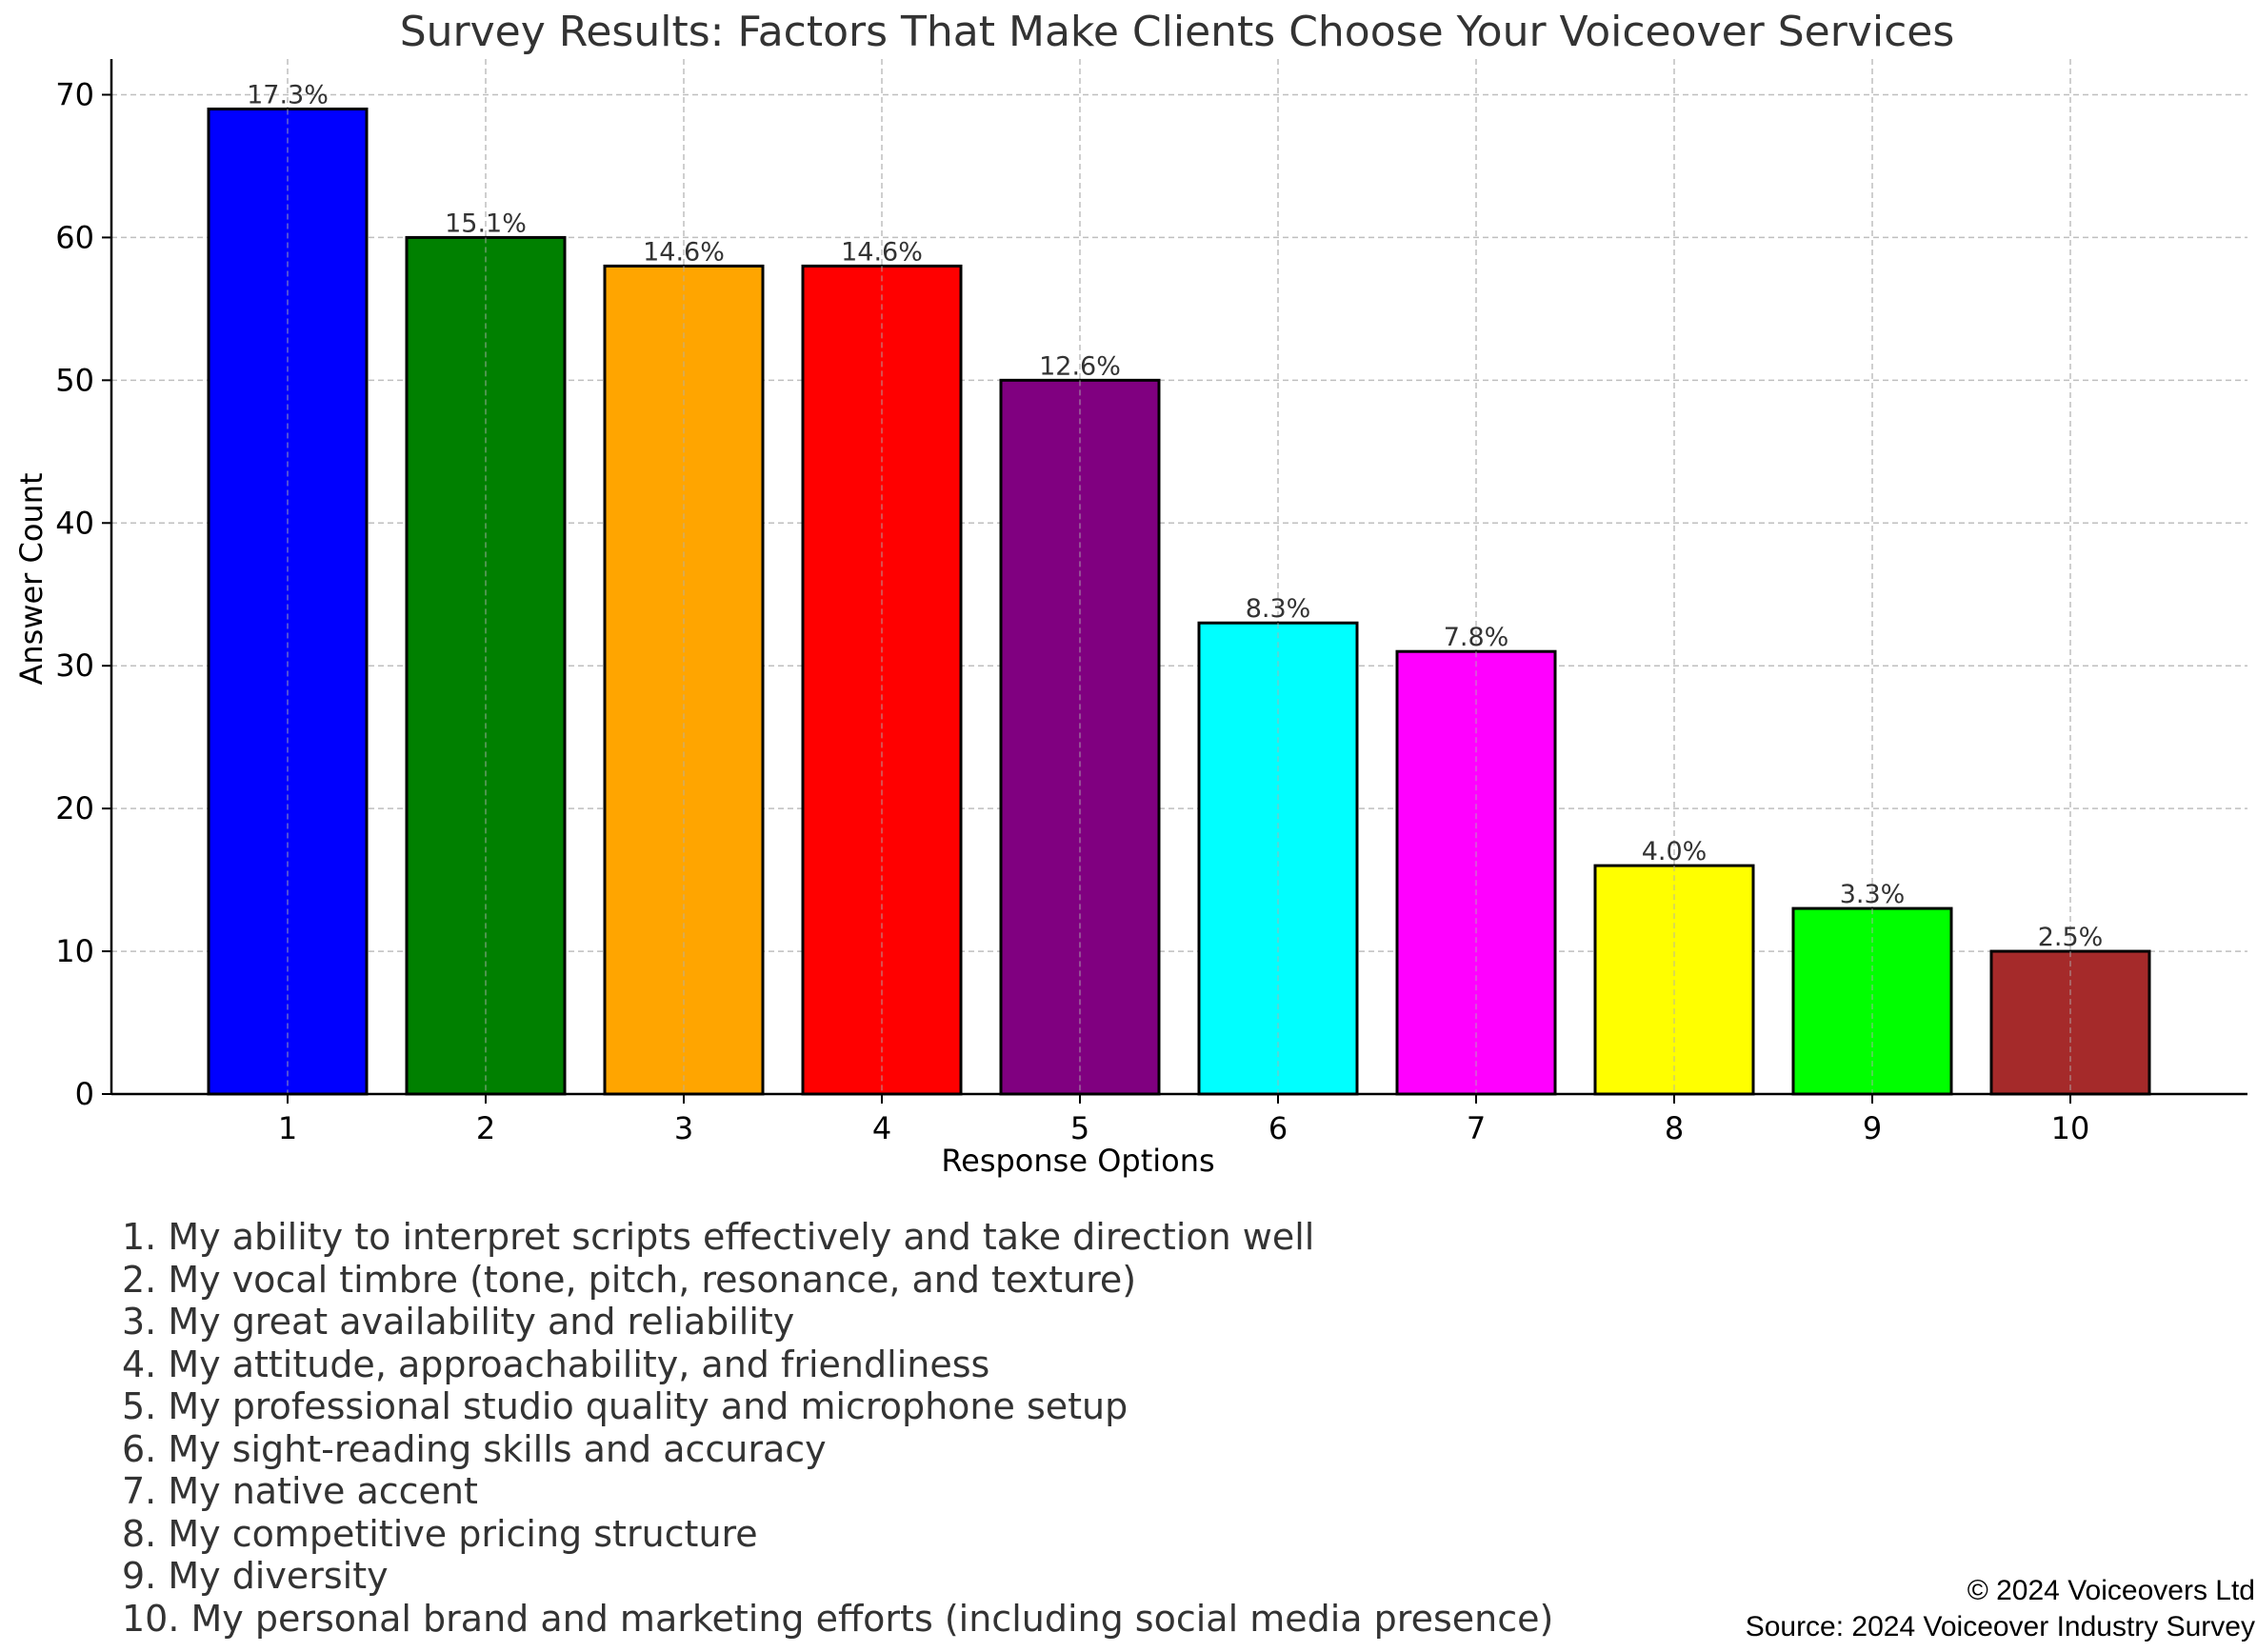 This screenshot has height=1652, width=2257. What do you see at coordinates (287, 1128) in the screenshot?
I see `x-tick-label: 1` at bounding box center [287, 1128].